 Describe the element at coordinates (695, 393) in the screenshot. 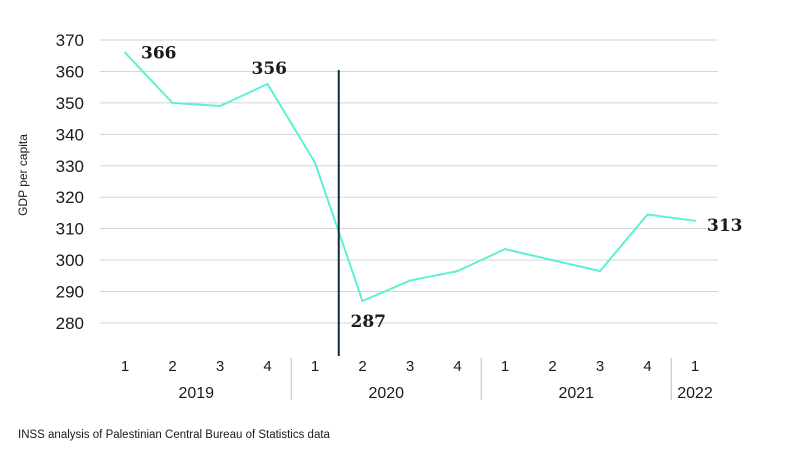

I see `year-label: 2022` at that location.